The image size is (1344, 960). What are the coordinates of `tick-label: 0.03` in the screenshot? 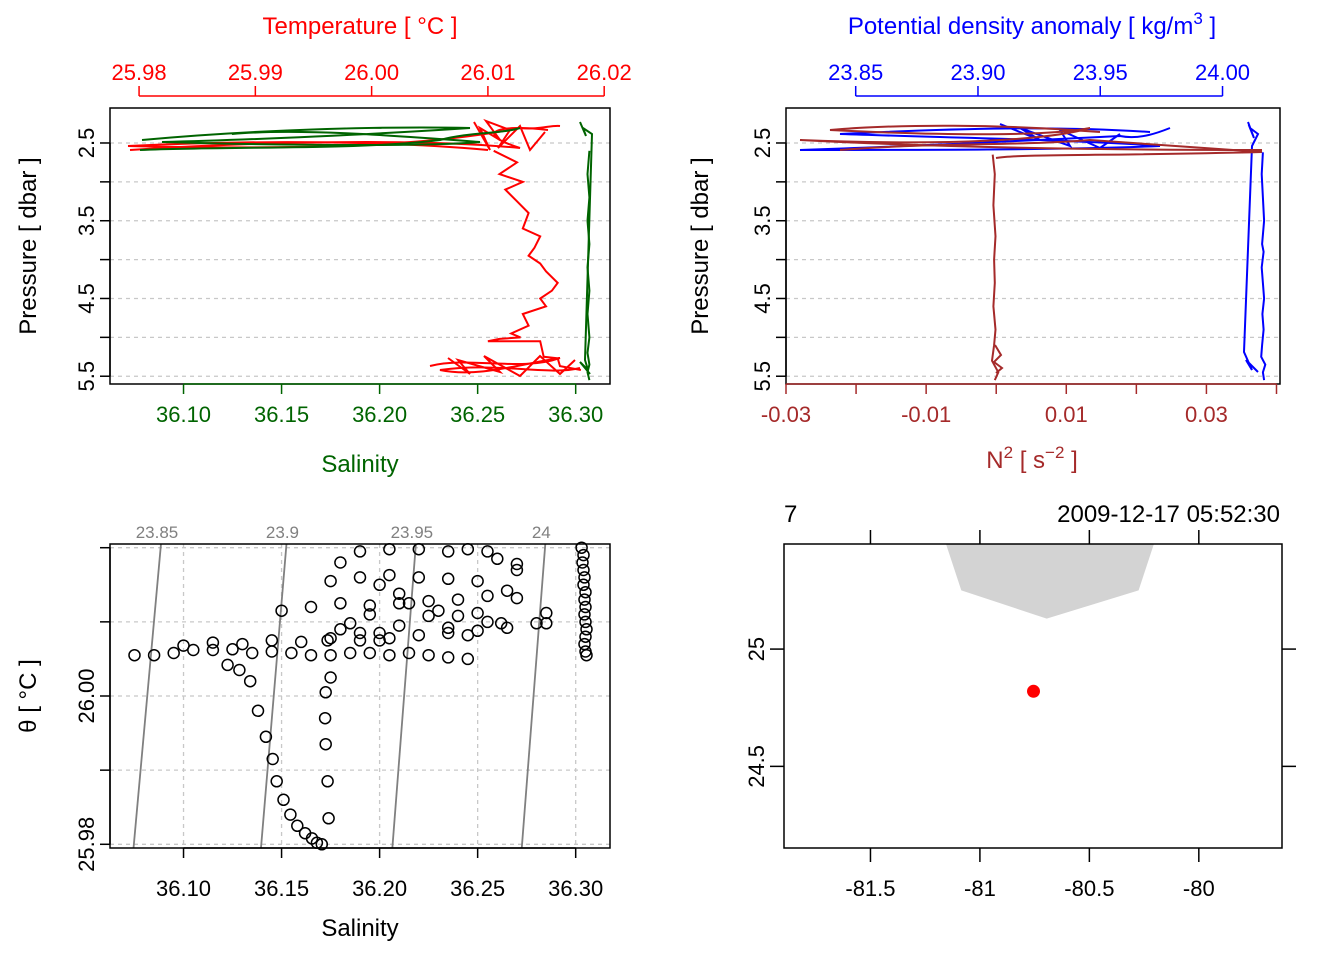 It's located at (1206, 414).